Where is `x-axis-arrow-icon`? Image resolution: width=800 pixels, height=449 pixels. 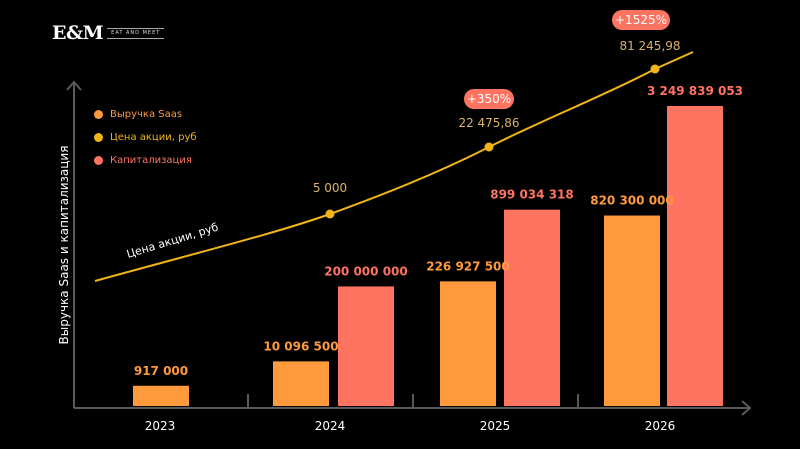 x-axis-arrow-icon is located at coordinates (746, 408).